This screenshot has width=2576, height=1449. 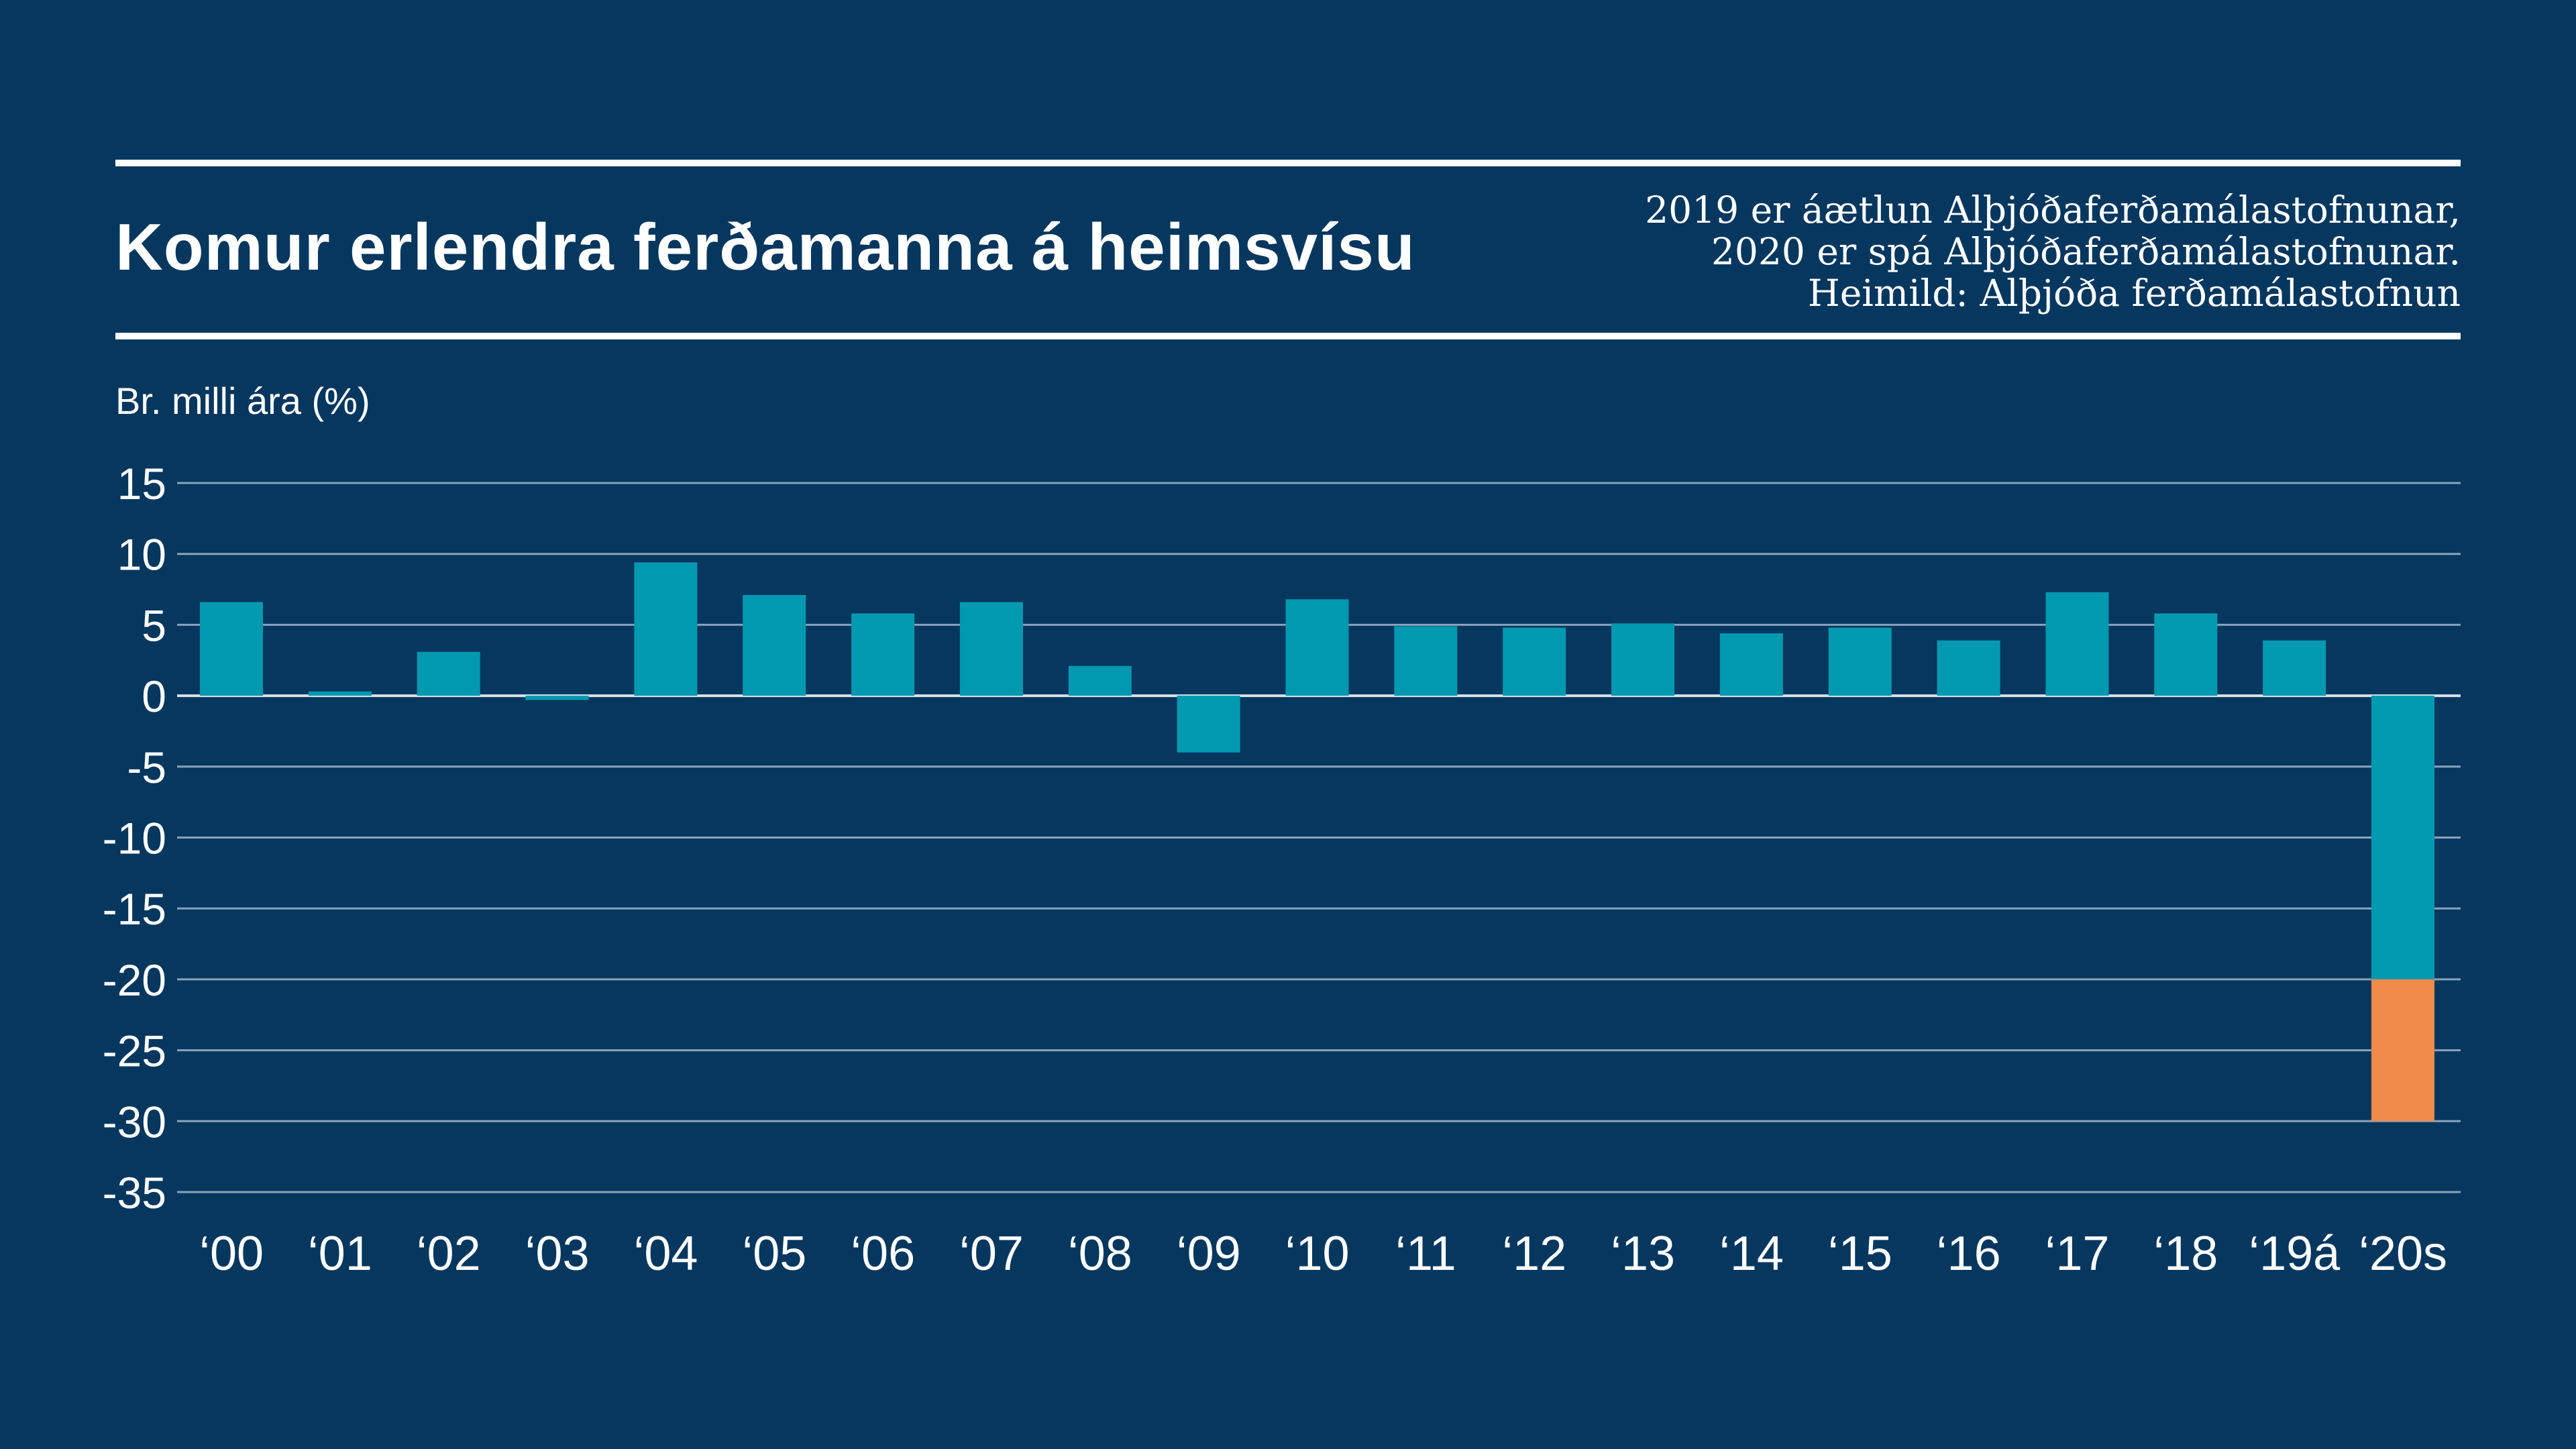 I want to click on y-tick-label: -30, so click(x=134, y=1121).